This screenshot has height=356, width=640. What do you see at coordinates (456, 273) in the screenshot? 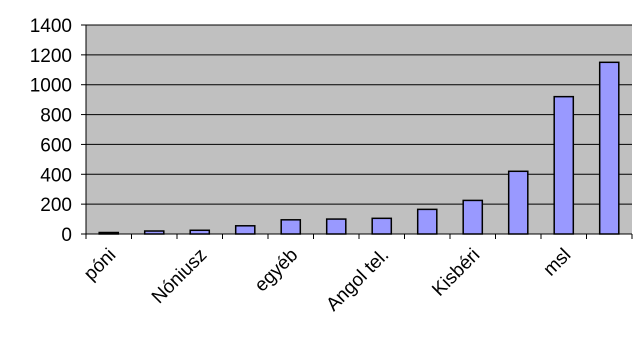
I see `x-tick-label: Kisbéri` at bounding box center [456, 273].